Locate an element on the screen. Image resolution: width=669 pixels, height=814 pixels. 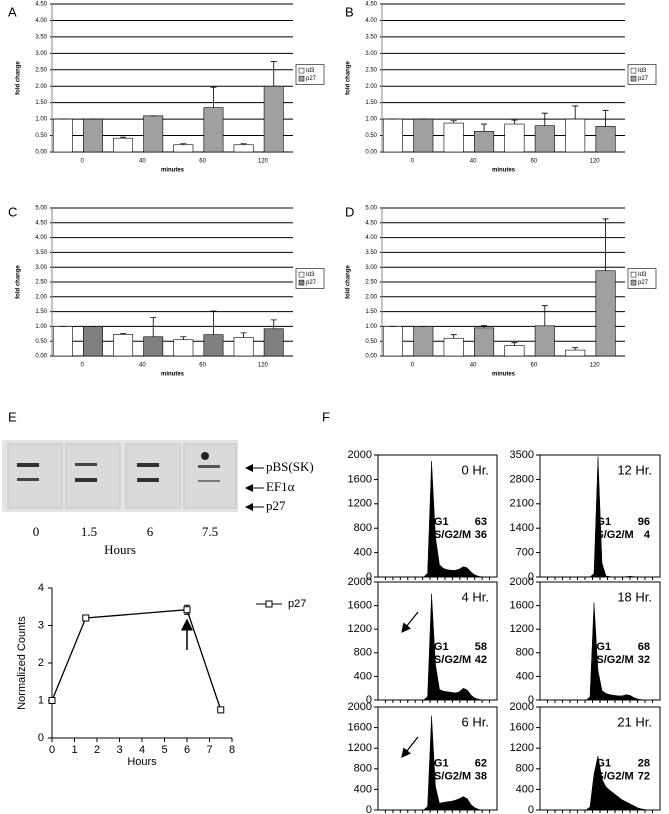
y-tick-label: 3.50 is located at coordinates (41, 37).